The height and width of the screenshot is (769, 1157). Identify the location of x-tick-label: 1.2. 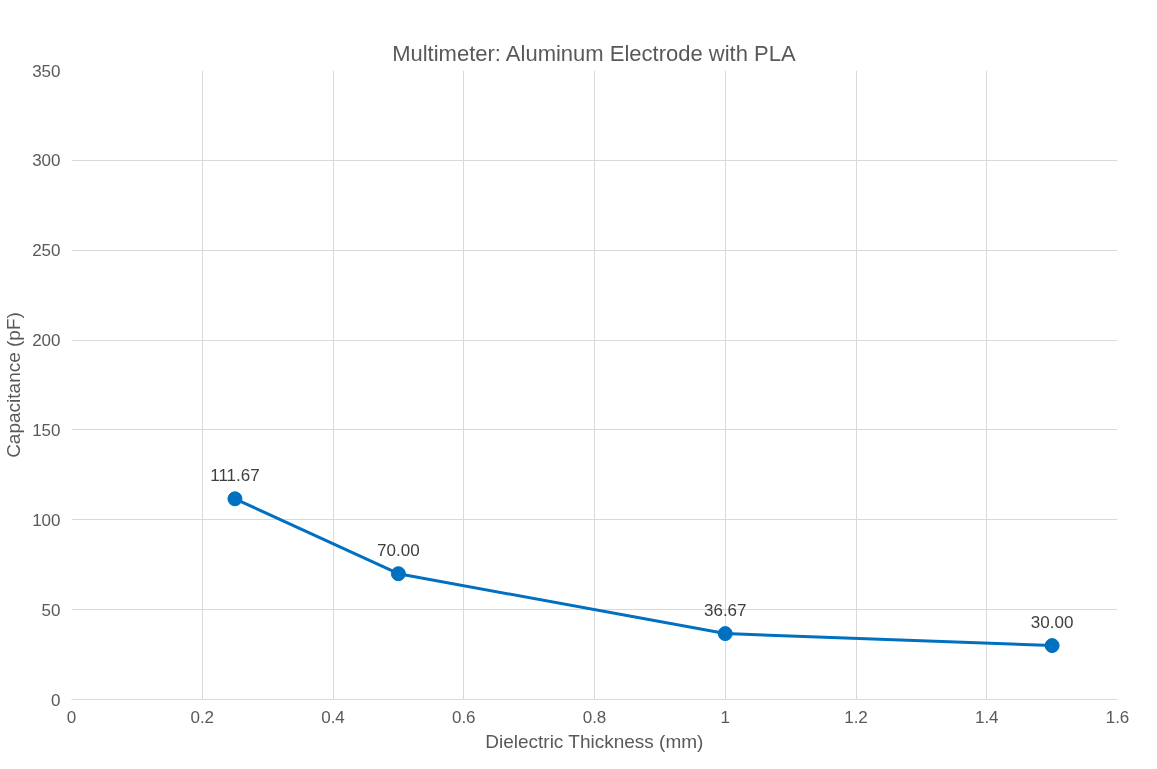
(856, 717).